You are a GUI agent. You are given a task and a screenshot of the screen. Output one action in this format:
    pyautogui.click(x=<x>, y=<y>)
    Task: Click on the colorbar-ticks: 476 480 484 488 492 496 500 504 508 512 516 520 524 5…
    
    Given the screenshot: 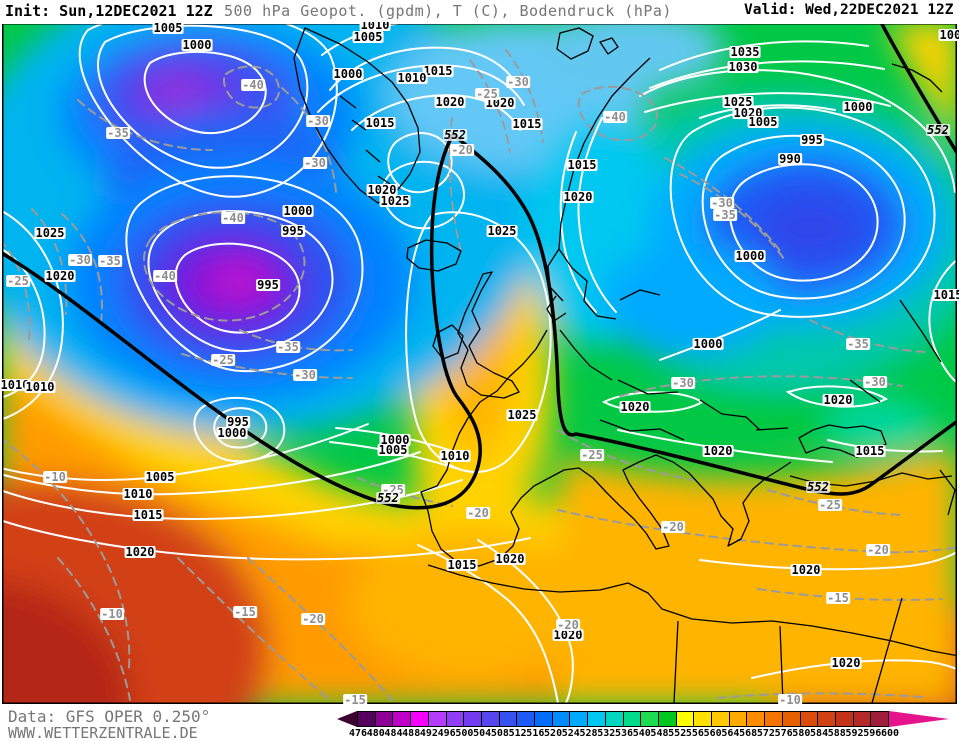 What is the action you would take?
    pyautogui.click(x=624, y=733)
    